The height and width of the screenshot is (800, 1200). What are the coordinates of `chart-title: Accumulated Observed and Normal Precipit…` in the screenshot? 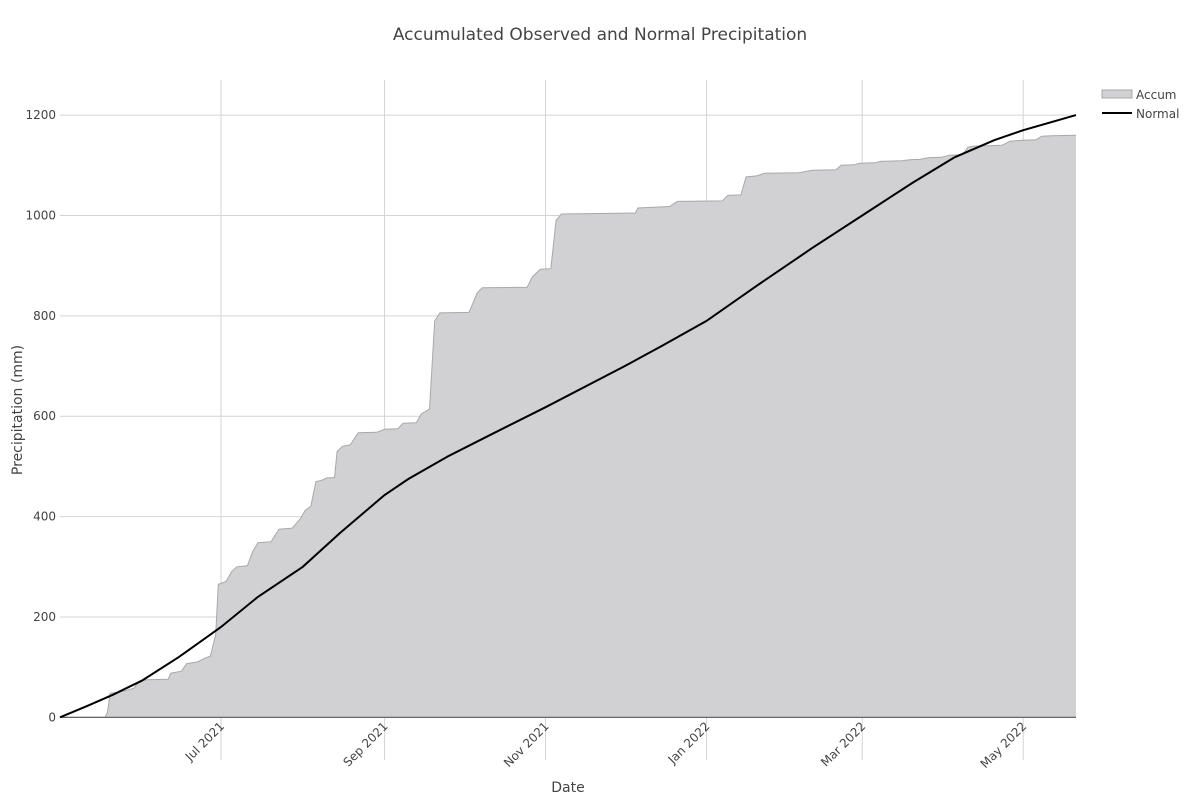 It's located at (600, 35).